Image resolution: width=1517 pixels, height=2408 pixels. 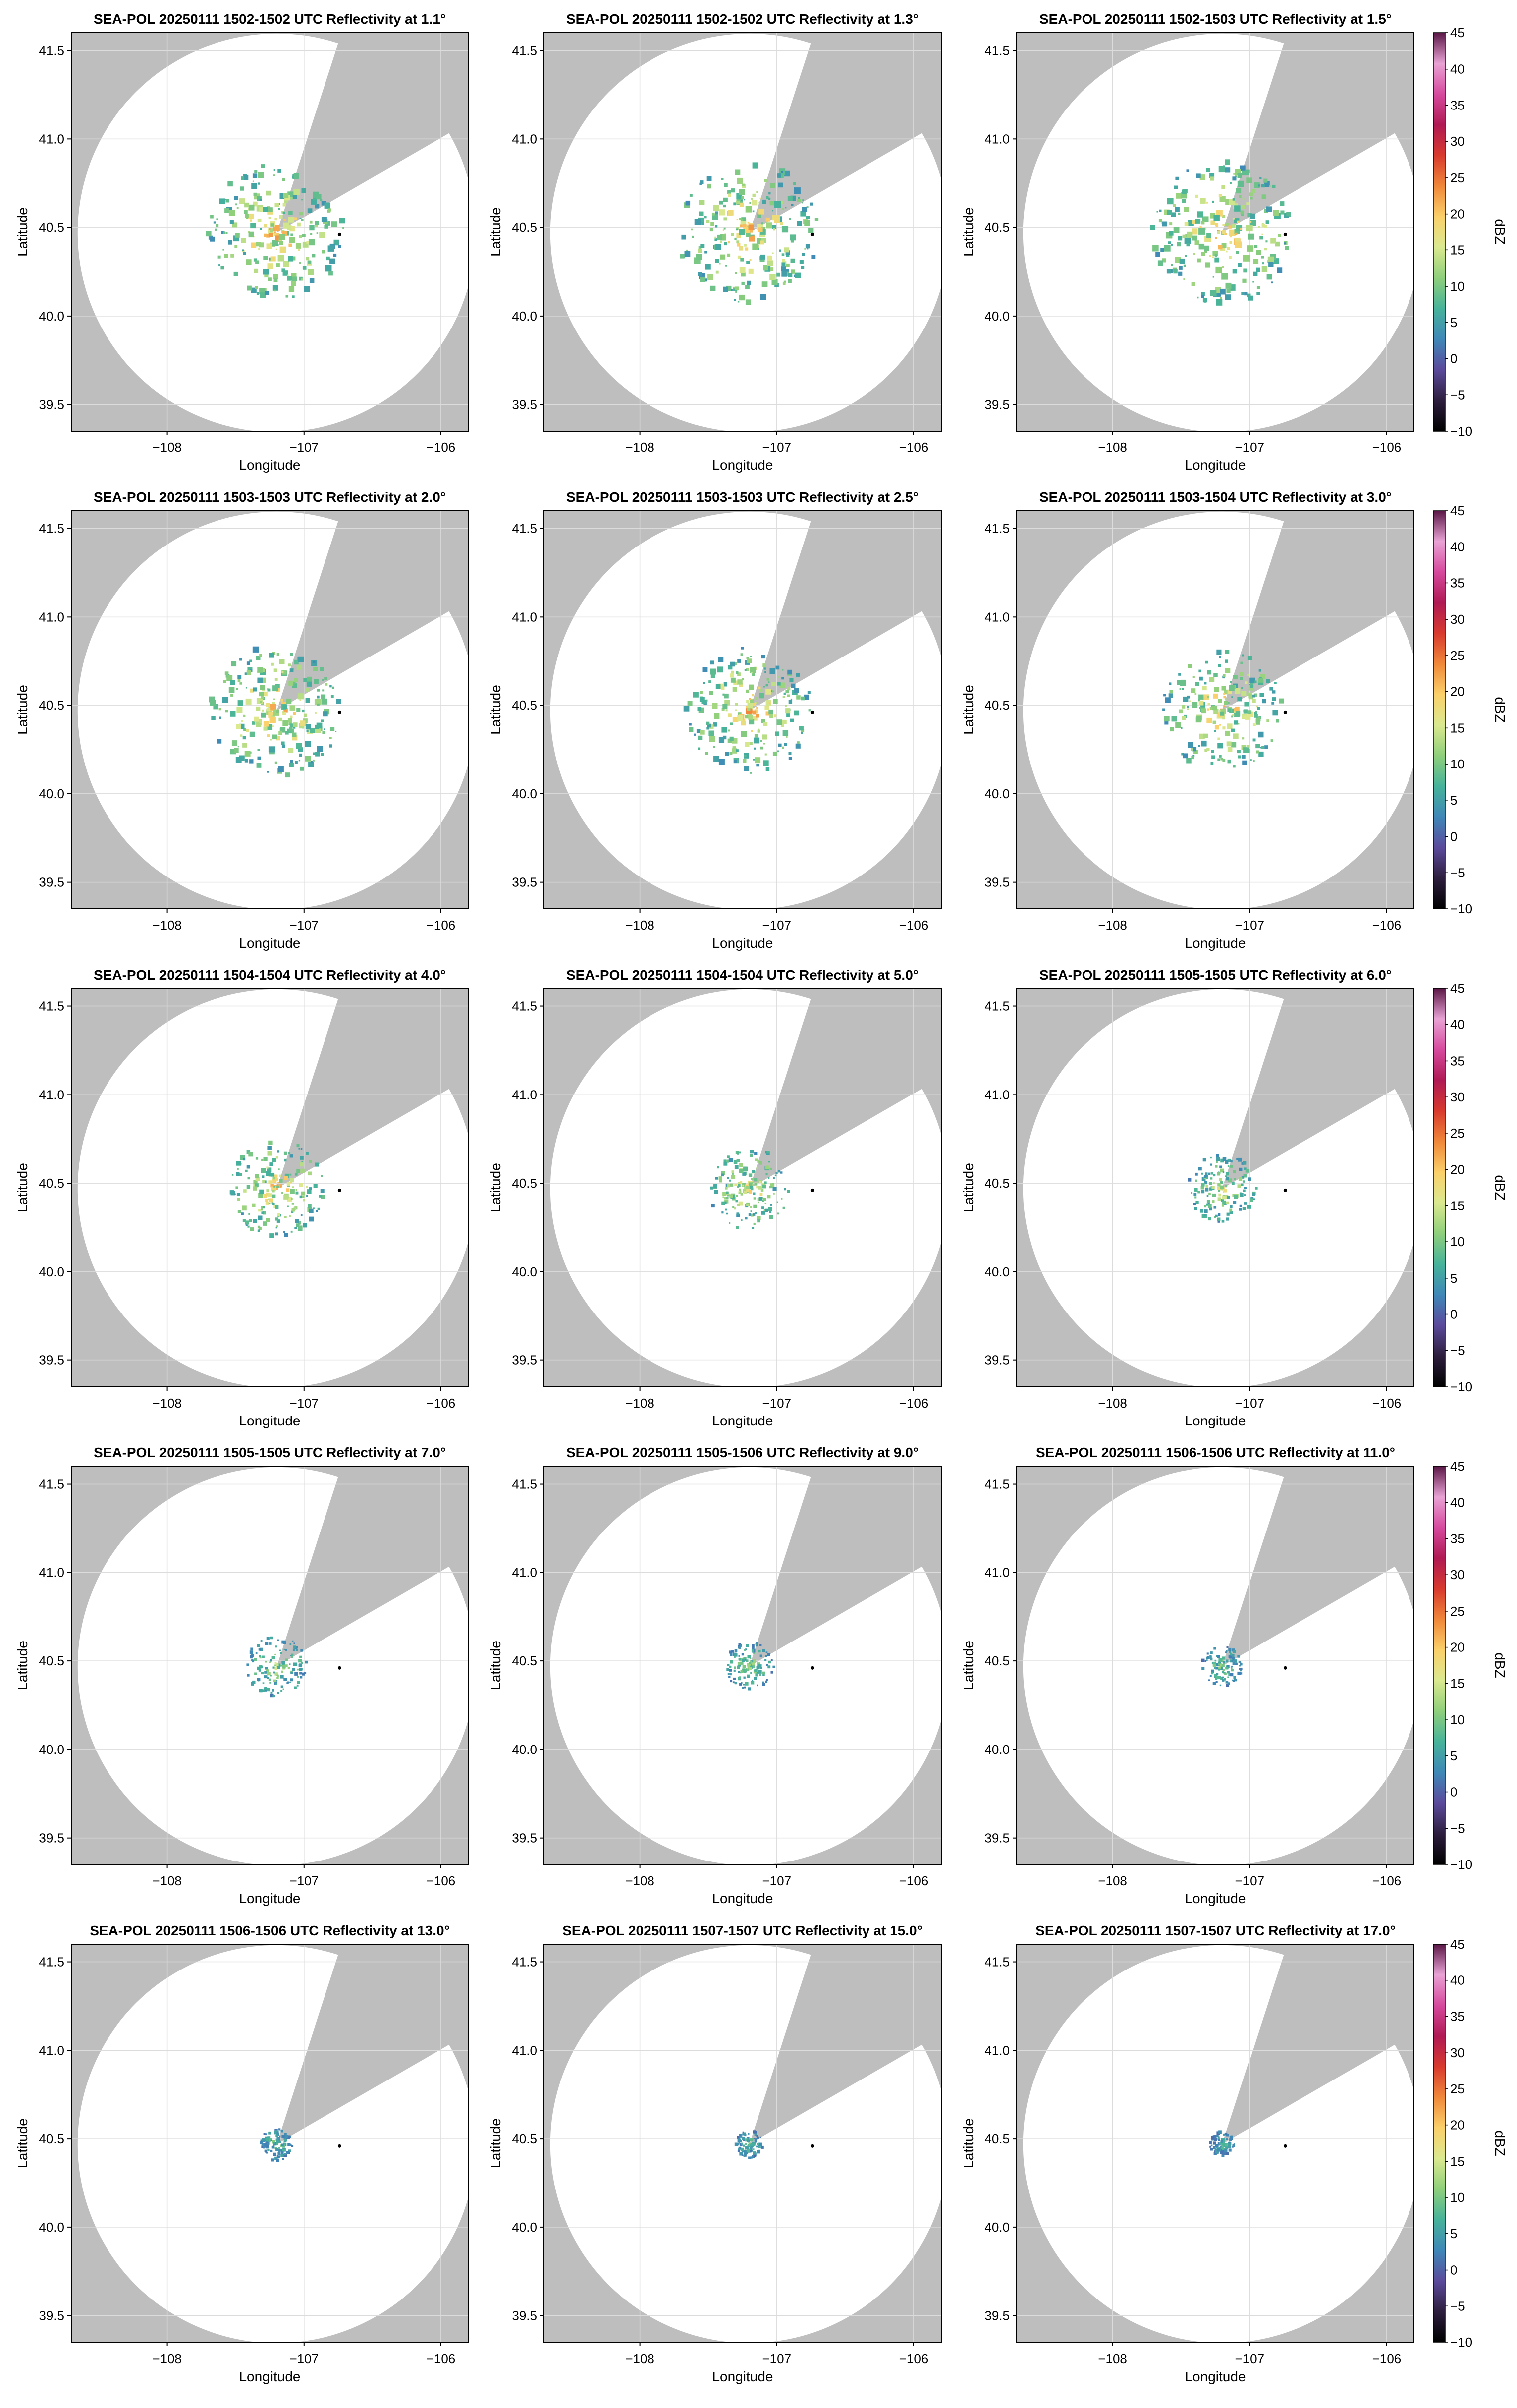 I want to click on x-tick-label: −107, so click(x=777, y=447).